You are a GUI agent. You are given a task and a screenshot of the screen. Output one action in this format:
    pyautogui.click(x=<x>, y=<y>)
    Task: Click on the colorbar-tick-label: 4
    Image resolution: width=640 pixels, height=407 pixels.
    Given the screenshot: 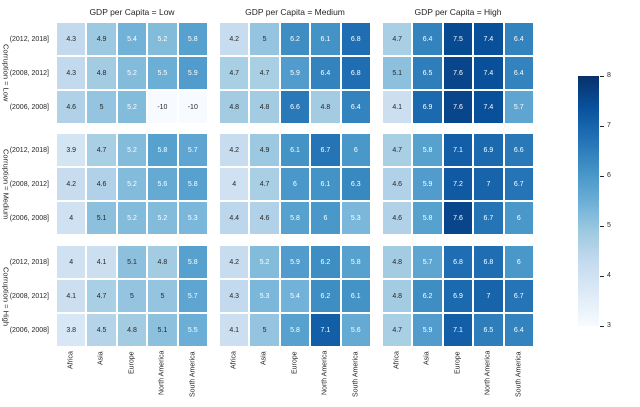 What is the action you would take?
    pyautogui.click(x=609, y=275)
    